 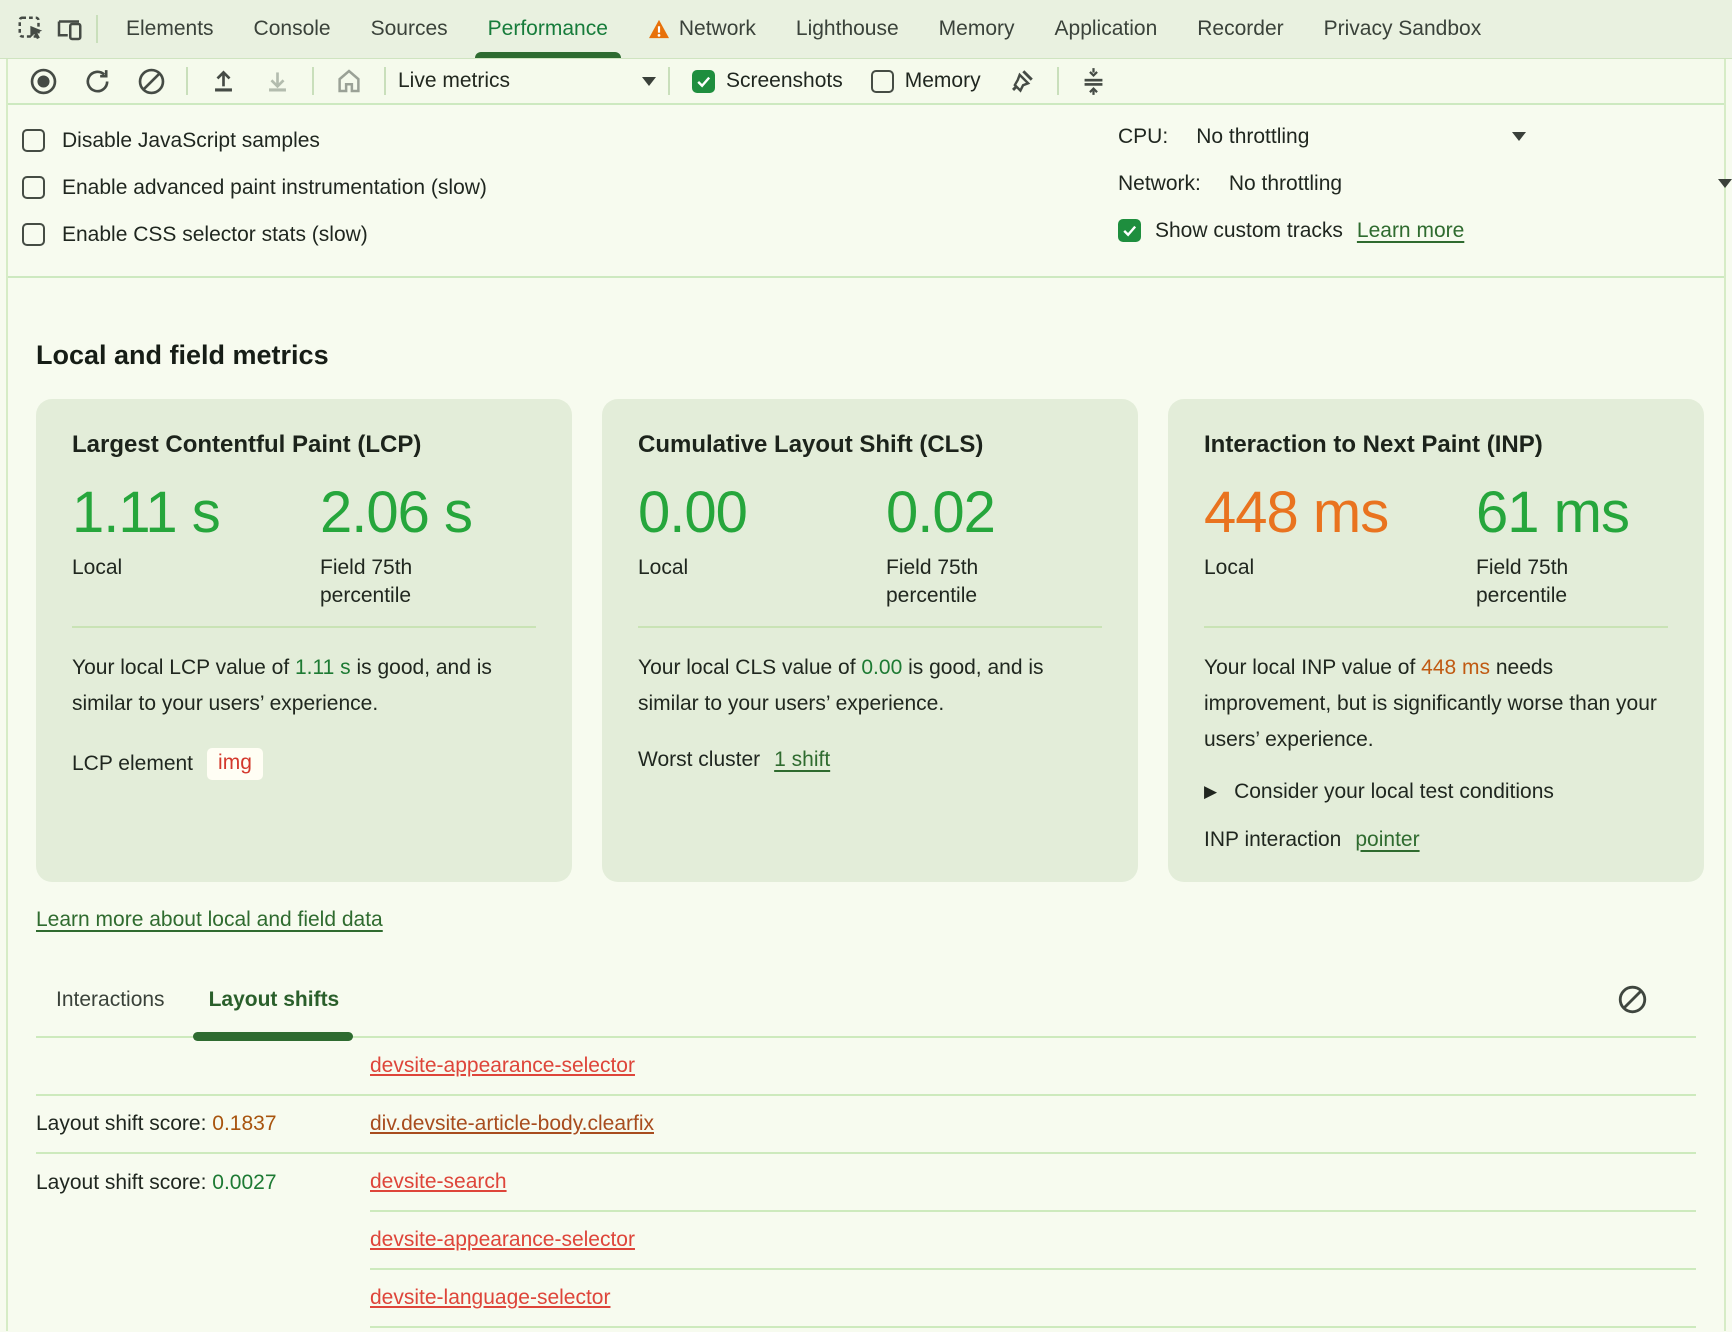 I want to click on shift-element-link: devsite-language-selector, so click(x=490, y=1297).